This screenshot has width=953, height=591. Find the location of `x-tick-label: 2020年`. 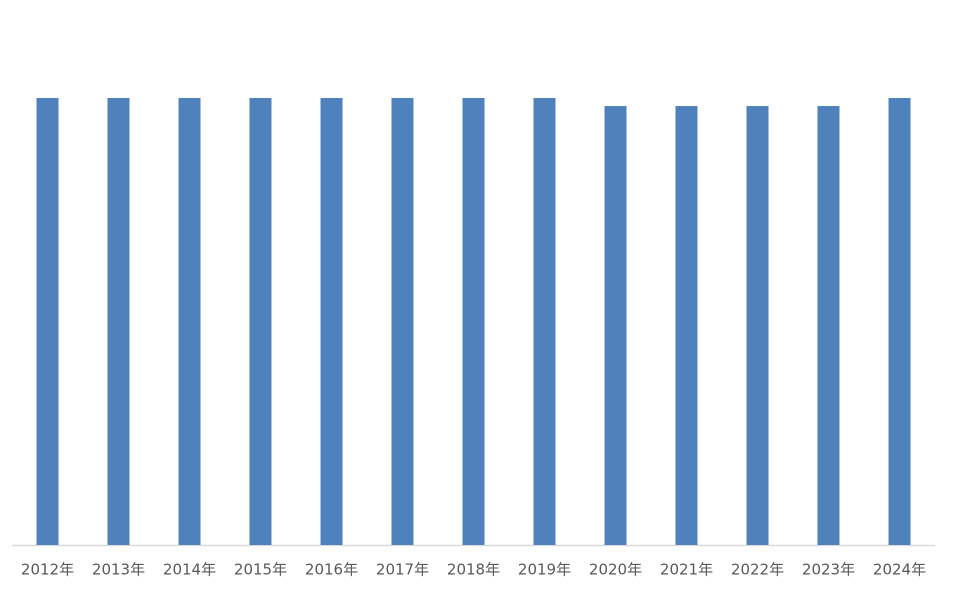

x-tick-label: 2020年 is located at coordinates (615, 570).